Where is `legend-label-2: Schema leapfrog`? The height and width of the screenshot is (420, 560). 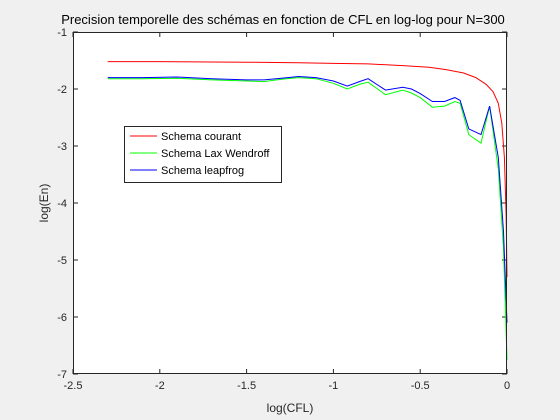 legend-label-2: Schema leapfrog is located at coordinates (202, 171).